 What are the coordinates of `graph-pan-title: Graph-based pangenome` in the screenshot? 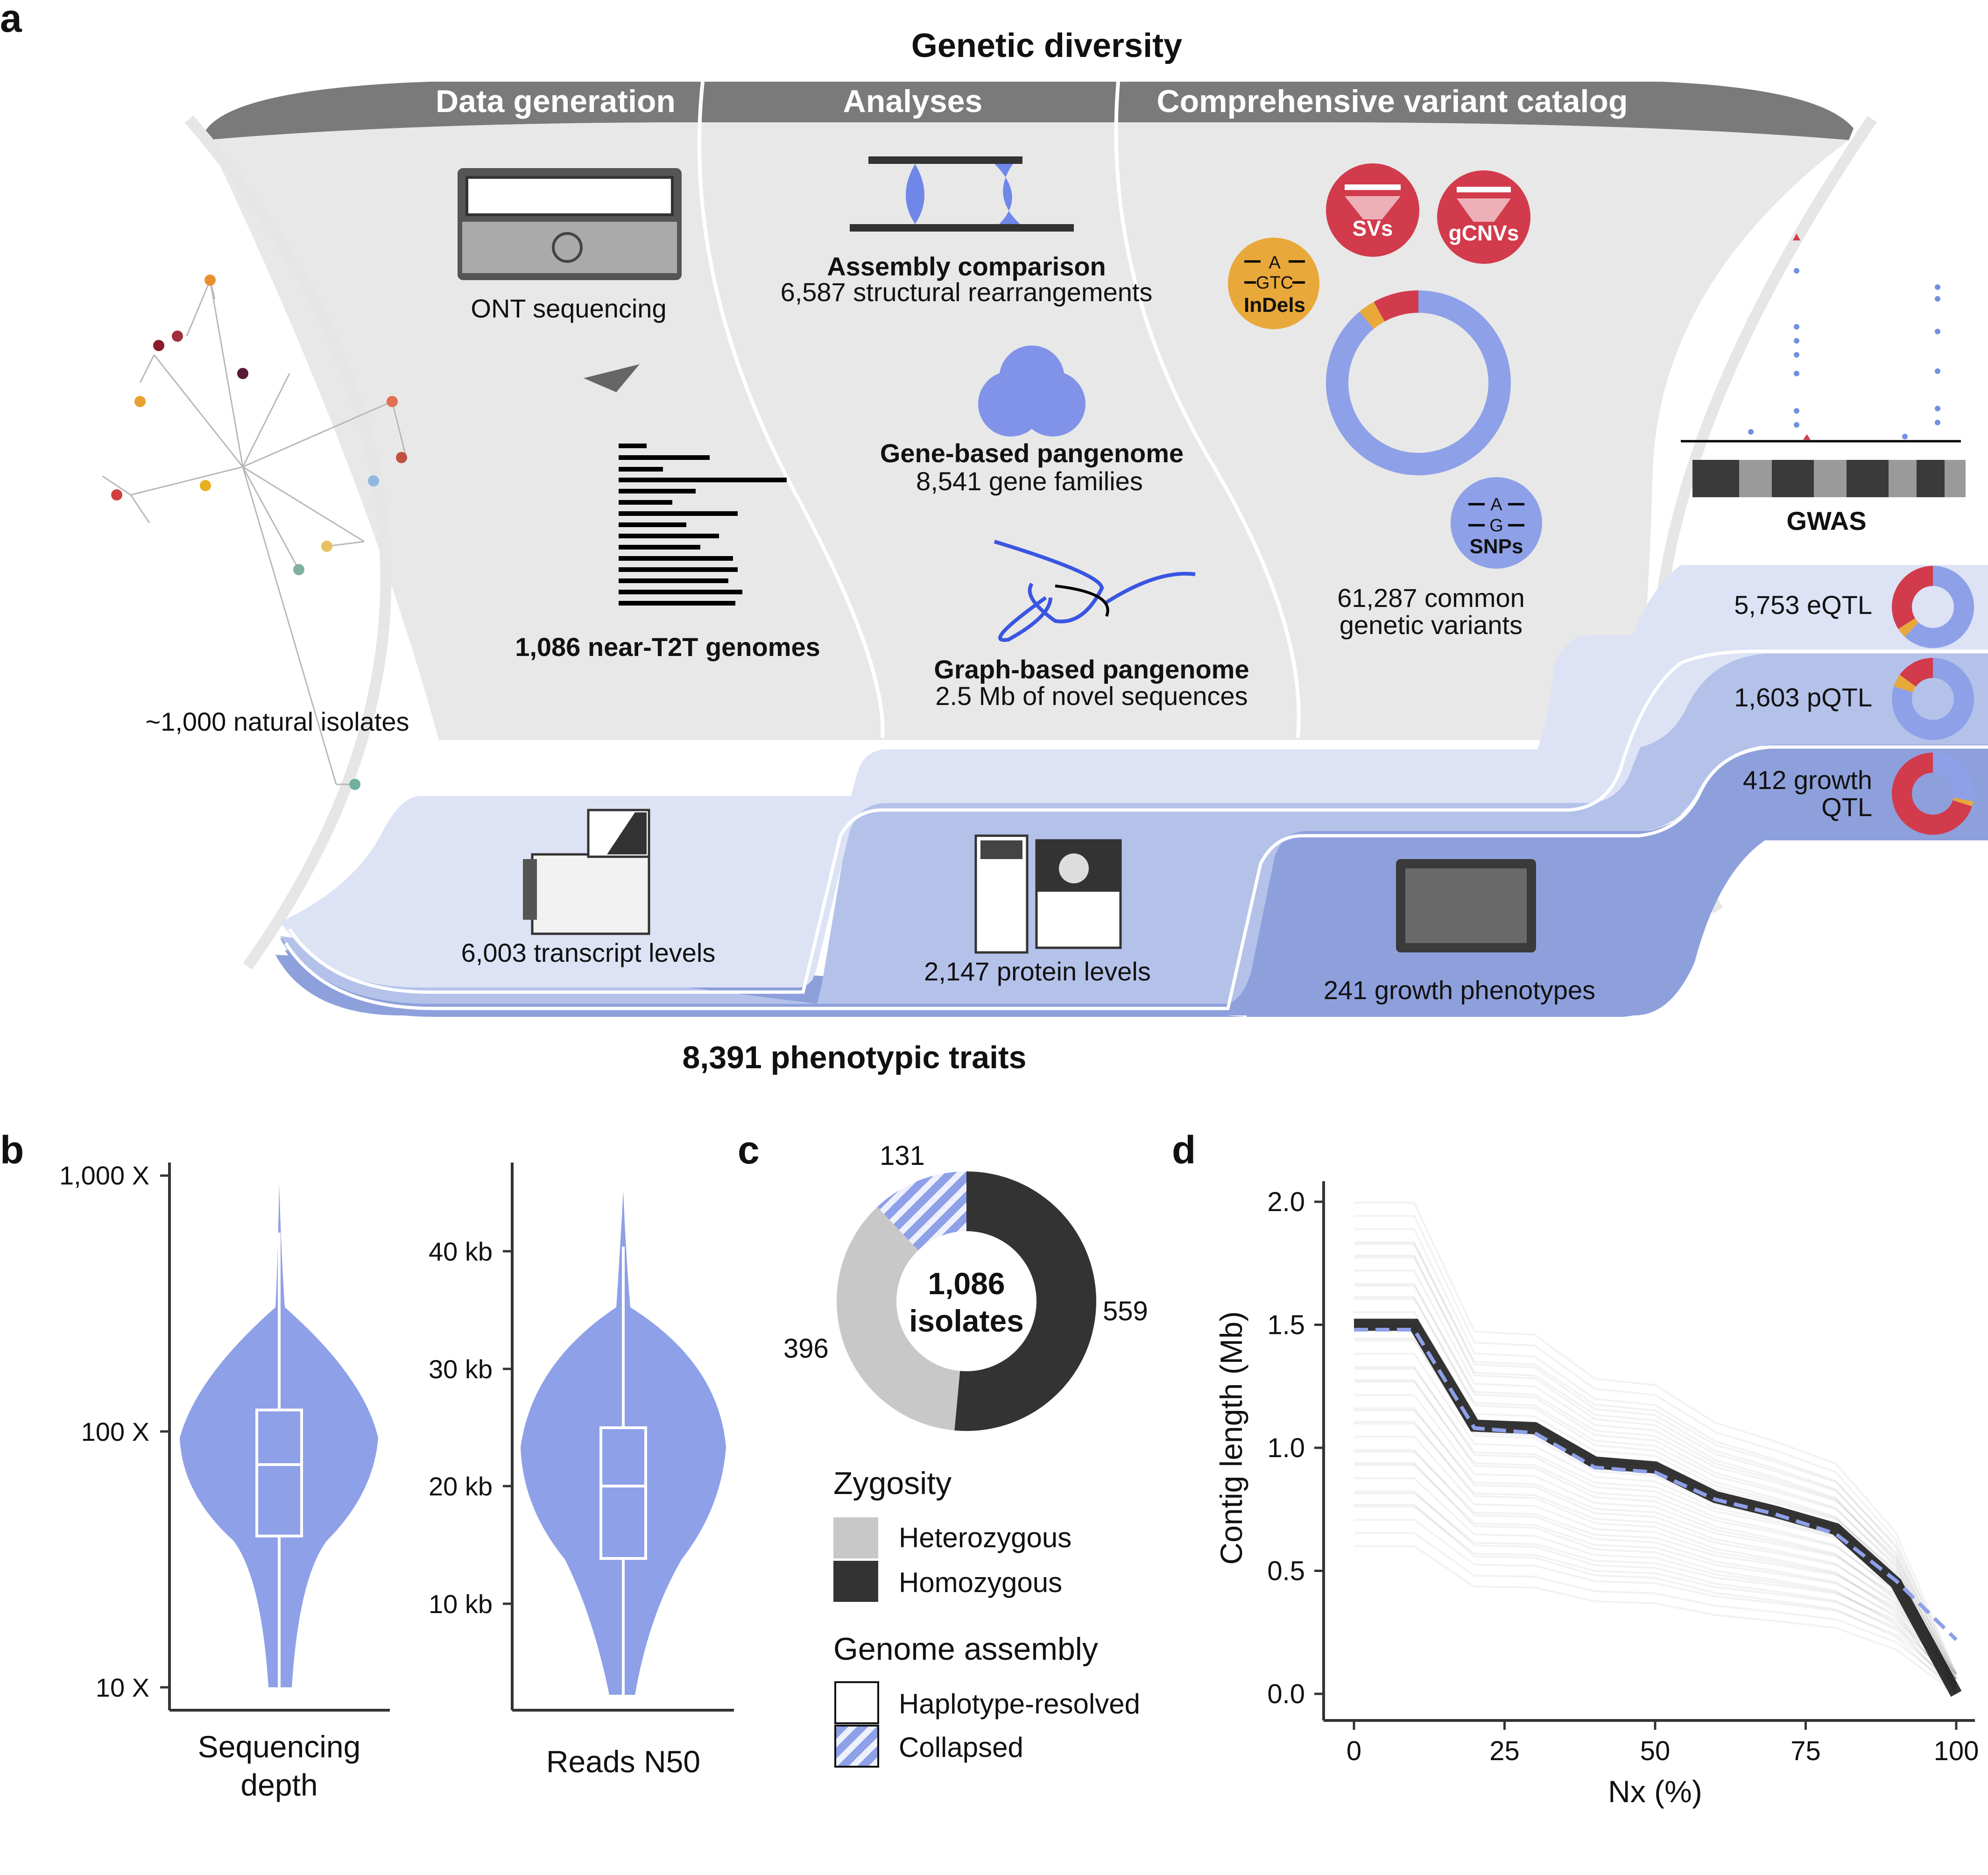 It's located at (1092, 669).